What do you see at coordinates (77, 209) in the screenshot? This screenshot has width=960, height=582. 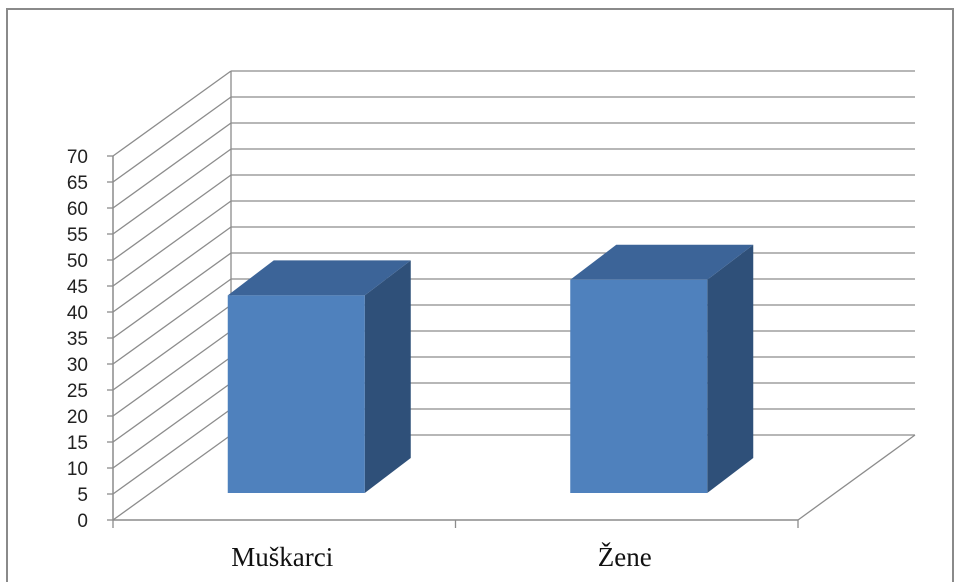 I see `y-tick-label: 60` at bounding box center [77, 209].